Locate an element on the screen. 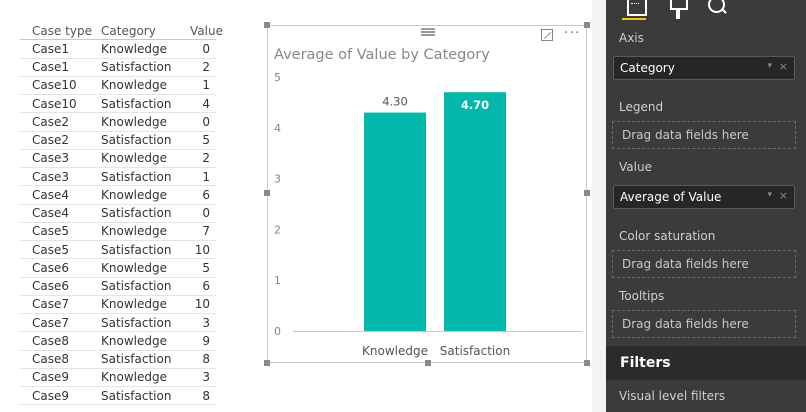 Image resolution: width=806 pixels, height=412 pixels. analytics-magnifier-icon is located at coordinates (718, 10).